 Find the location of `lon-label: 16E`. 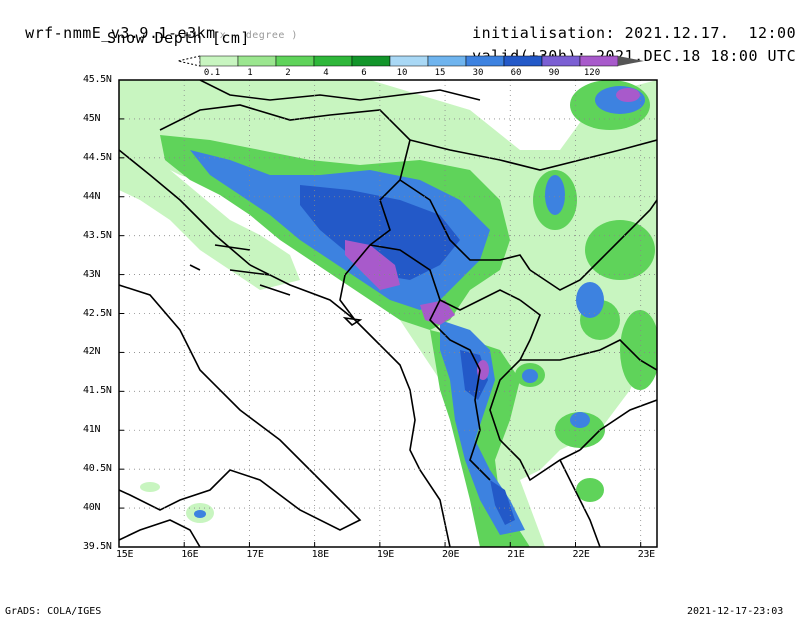

lon-label: 16E is located at coordinates (190, 554).